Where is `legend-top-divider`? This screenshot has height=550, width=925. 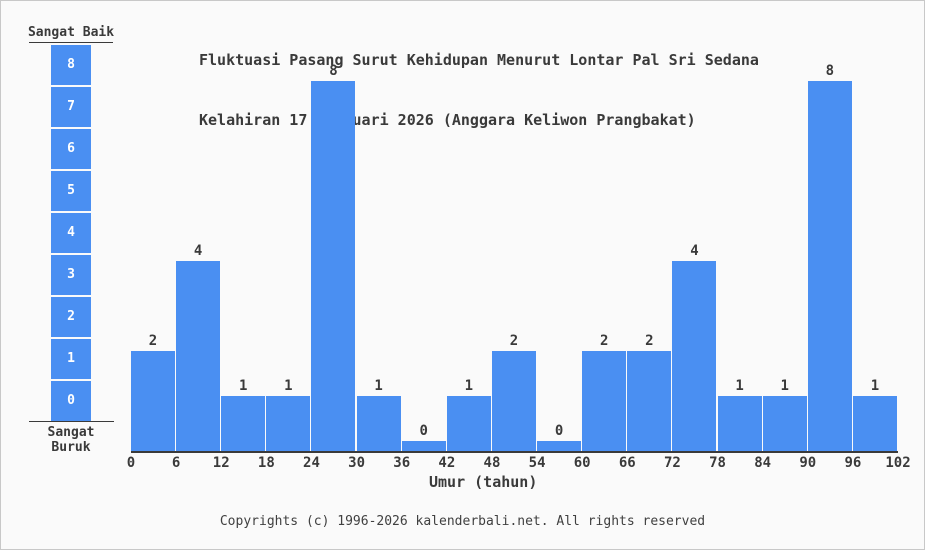
legend-top-divider is located at coordinates (71, 42).